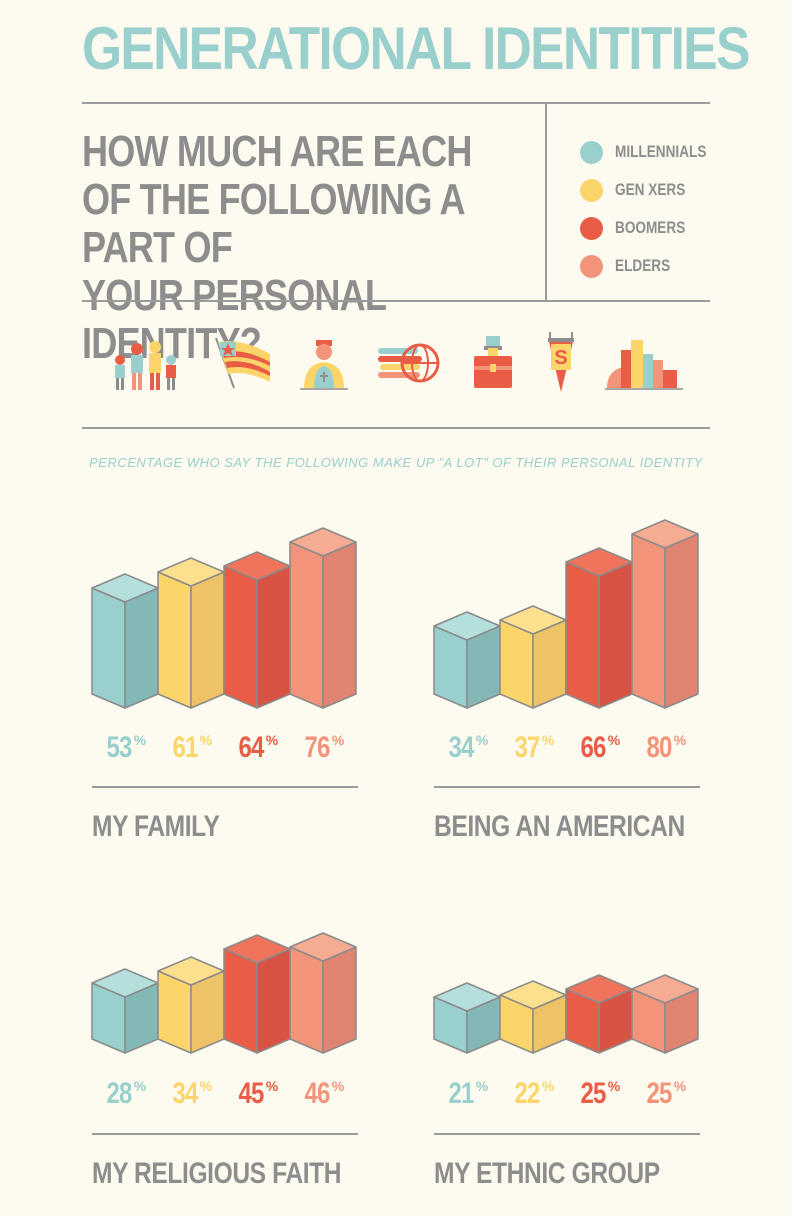 This screenshot has width=792, height=1216. What do you see at coordinates (317, 746) in the screenshot?
I see `data-label: 76` at bounding box center [317, 746].